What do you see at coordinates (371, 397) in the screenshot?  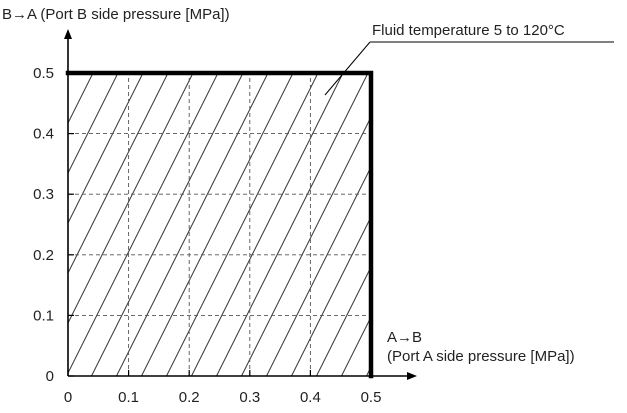 I see `x-tick-label: 0.5` at bounding box center [371, 397].